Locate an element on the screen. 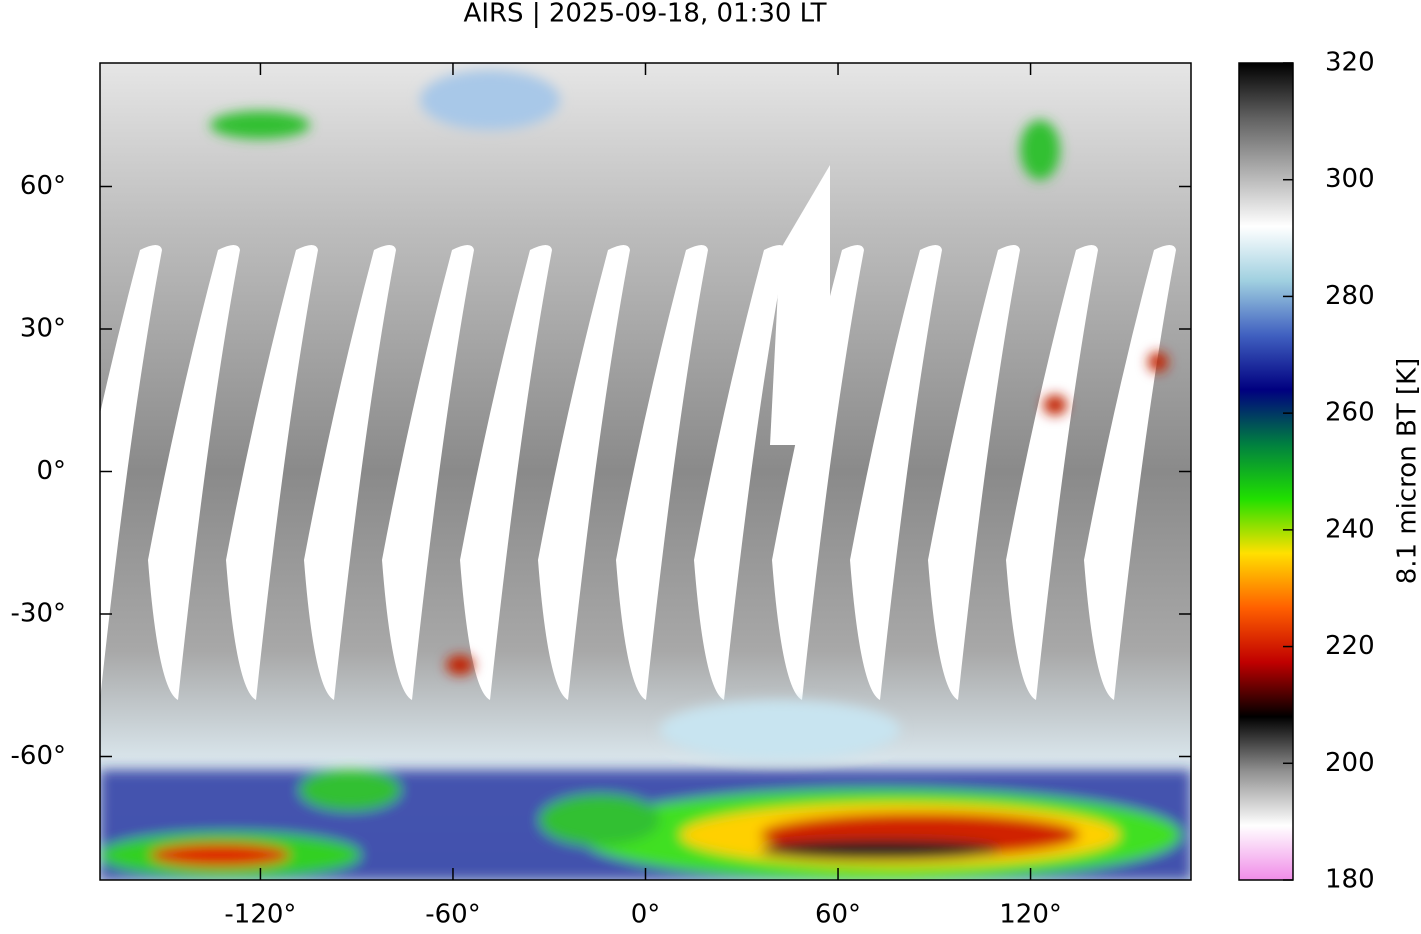 The image size is (1421, 934). colorbar-tick-label: 300 is located at coordinates (1350, 179).